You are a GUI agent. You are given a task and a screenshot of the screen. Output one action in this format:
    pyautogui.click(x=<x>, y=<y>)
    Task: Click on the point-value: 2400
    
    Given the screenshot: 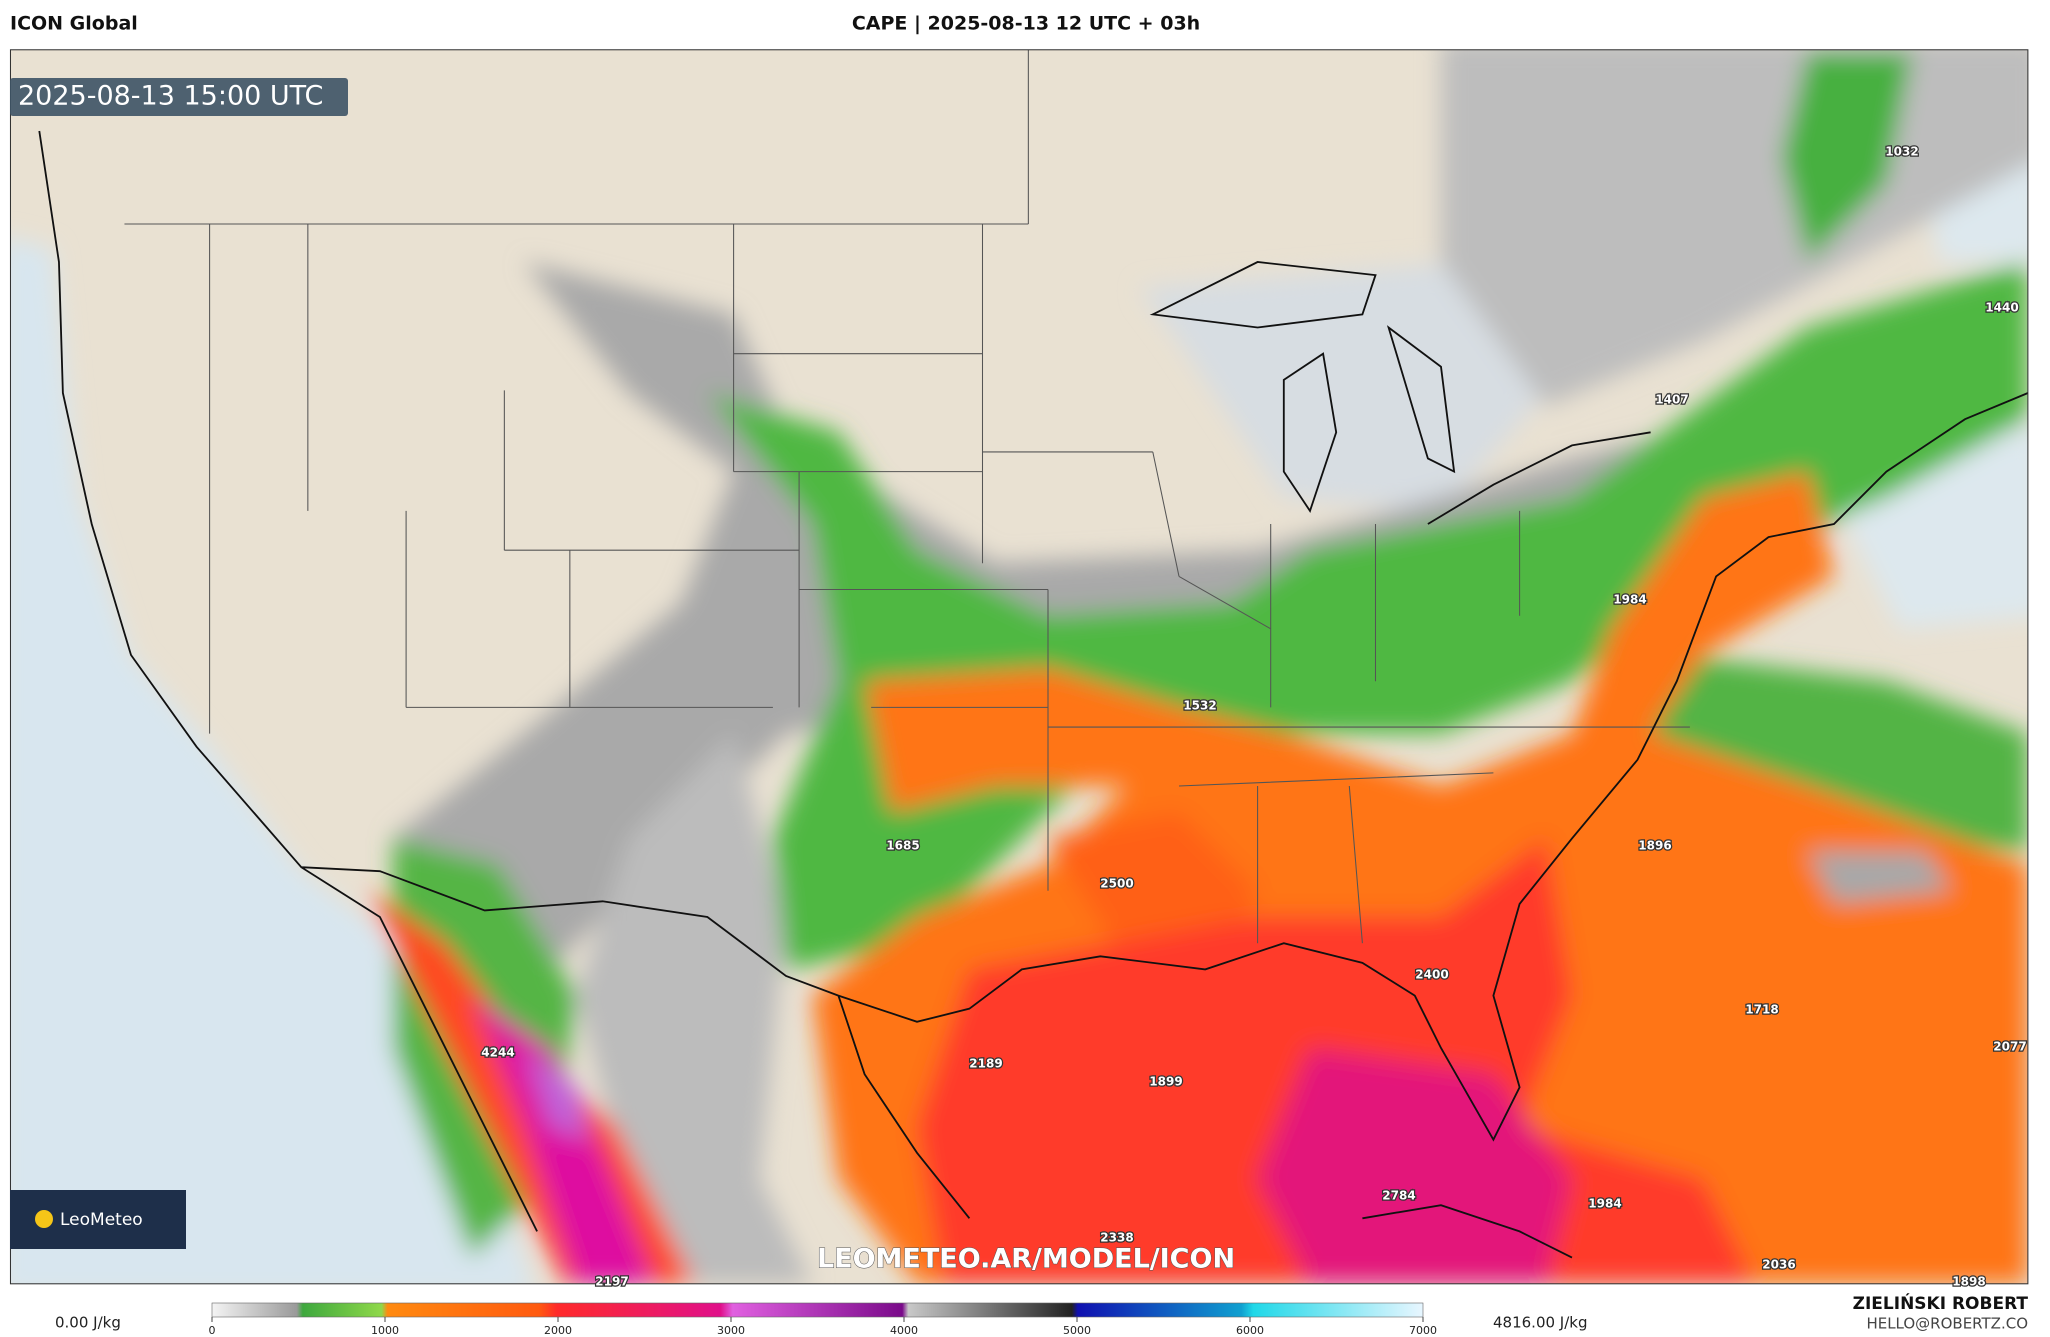 What is the action you would take?
    pyautogui.click(x=1431, y=975)
    